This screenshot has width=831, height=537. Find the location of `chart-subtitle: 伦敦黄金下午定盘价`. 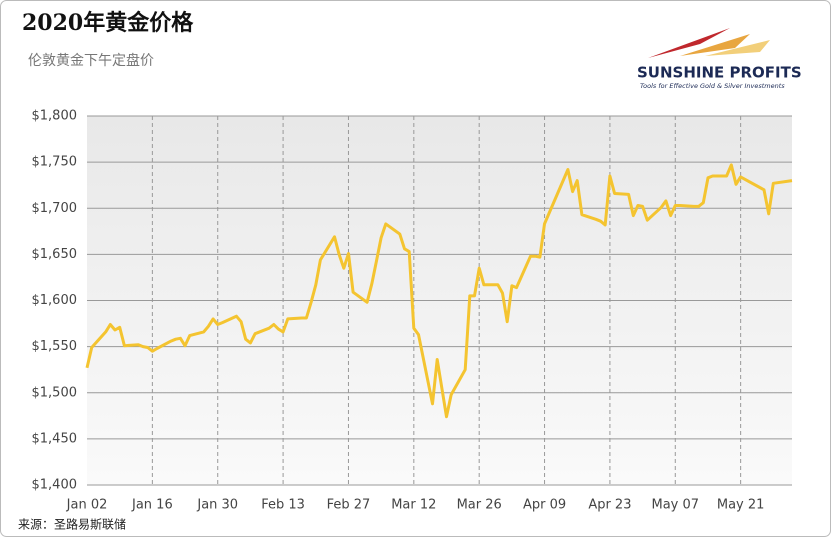

chart-subtitle: 伦敦黄金下午定盘价 is located at coordinates (91, 60).